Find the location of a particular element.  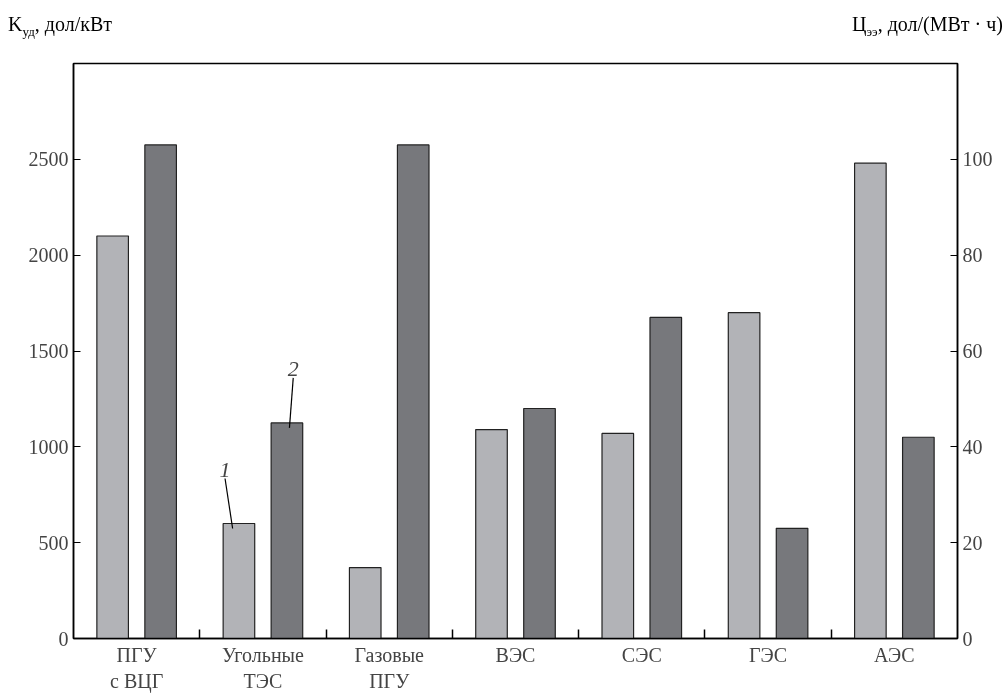

x-tick-label: АЭС is located at coordinates (894, 654).